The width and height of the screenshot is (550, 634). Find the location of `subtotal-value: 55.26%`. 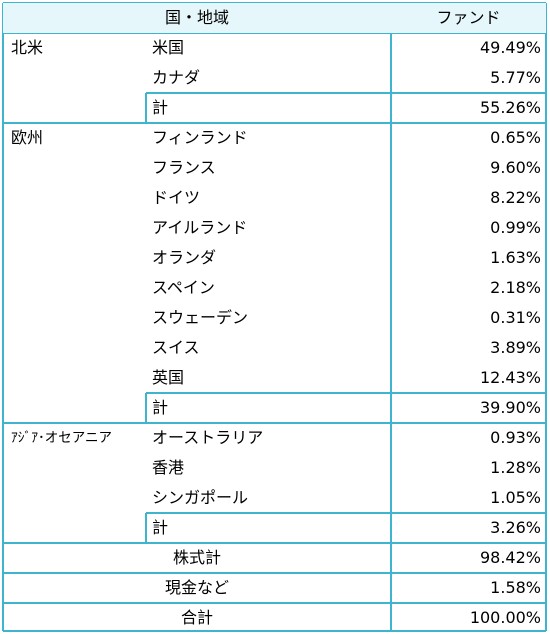

subtotal-value: 55.26% is located at coordinates (510, 107).